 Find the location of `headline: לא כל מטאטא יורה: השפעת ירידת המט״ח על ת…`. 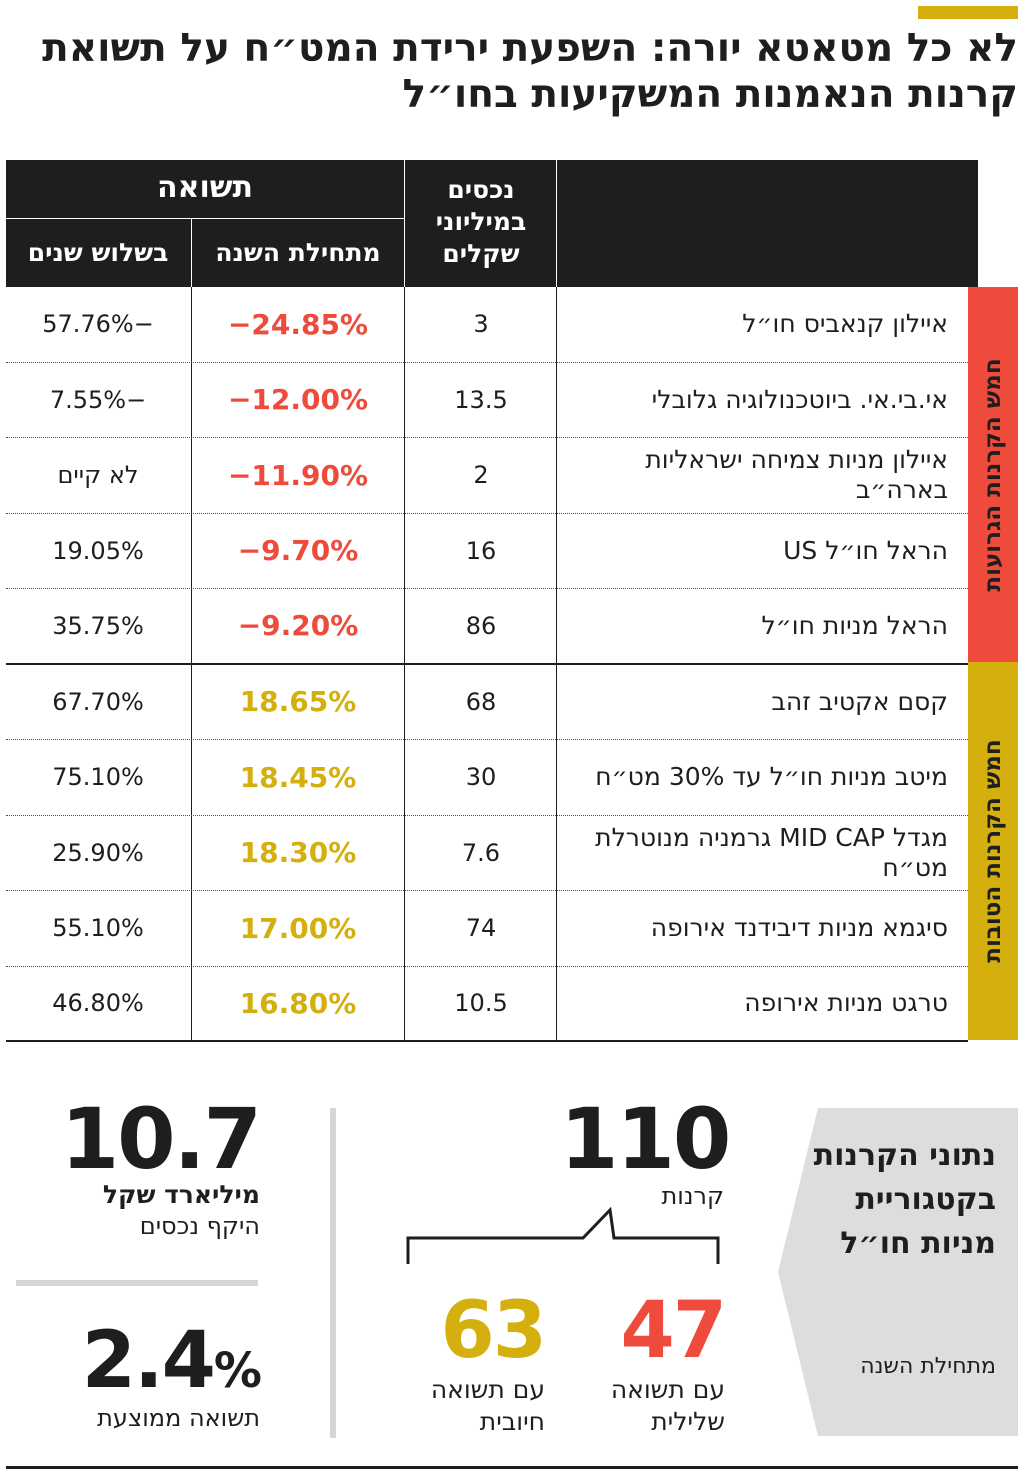

headline: לא כל מטאטא יורה: השפעת ירידת המט״ח על ת… is located at coordinates (530, 71).